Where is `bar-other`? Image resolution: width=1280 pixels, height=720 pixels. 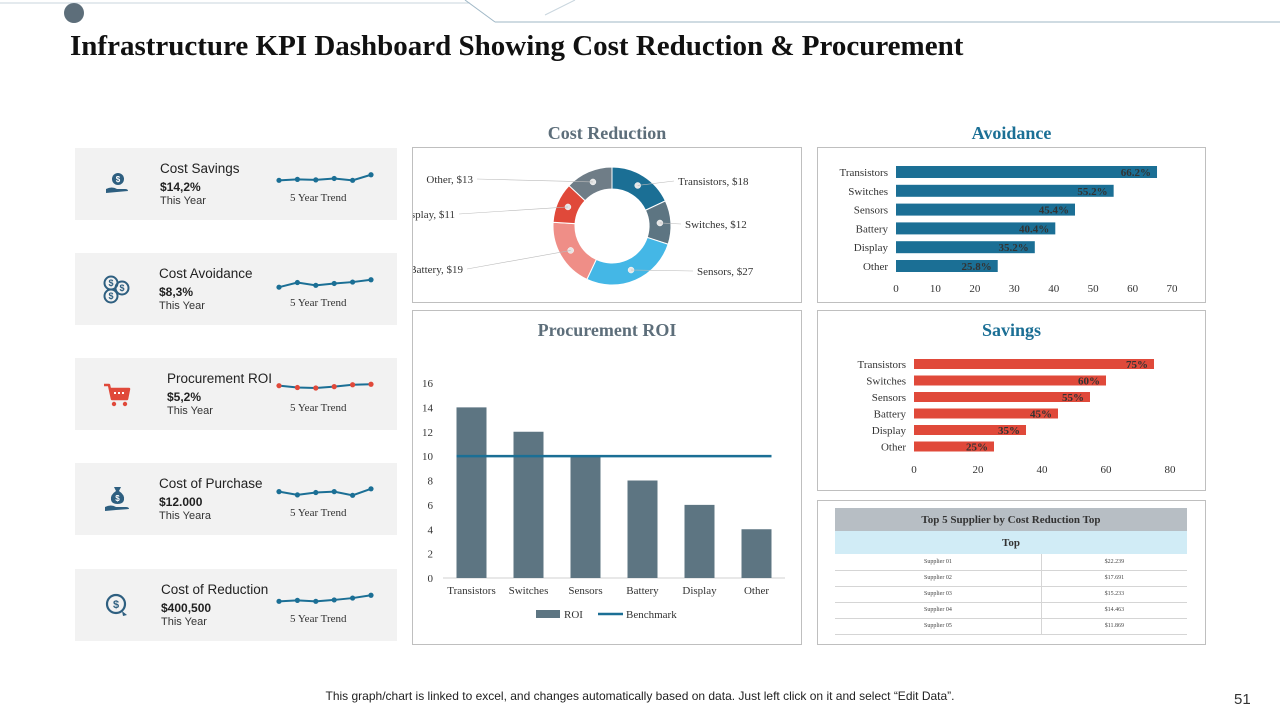 bar-other is located at coordinates (954, 446).